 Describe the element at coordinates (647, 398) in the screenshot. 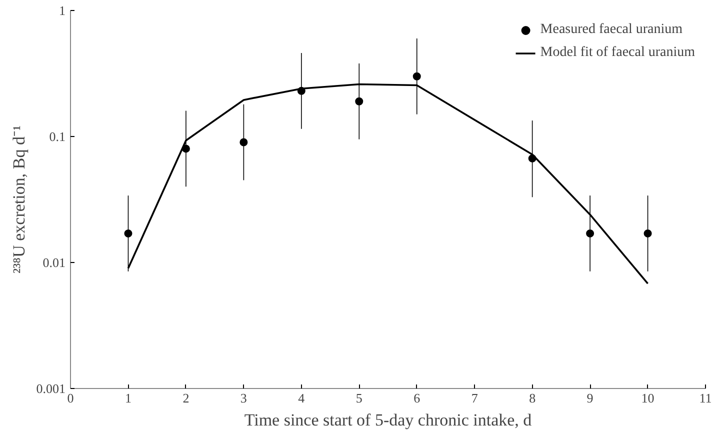

I see `x-tick-label: 10` at that location.